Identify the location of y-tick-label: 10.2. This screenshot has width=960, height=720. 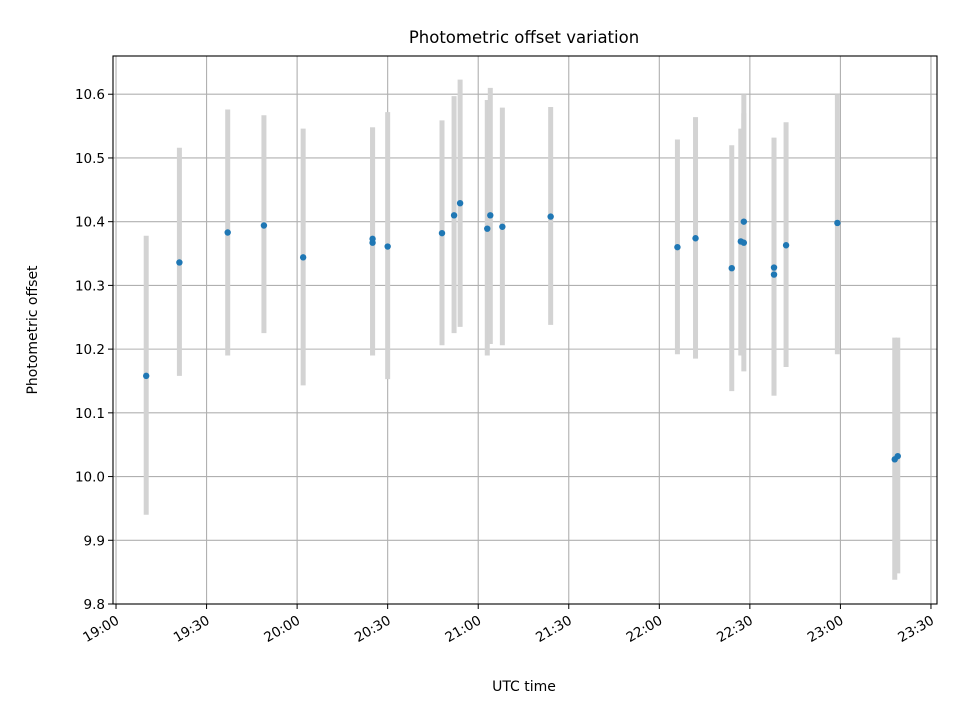
(90, 350).